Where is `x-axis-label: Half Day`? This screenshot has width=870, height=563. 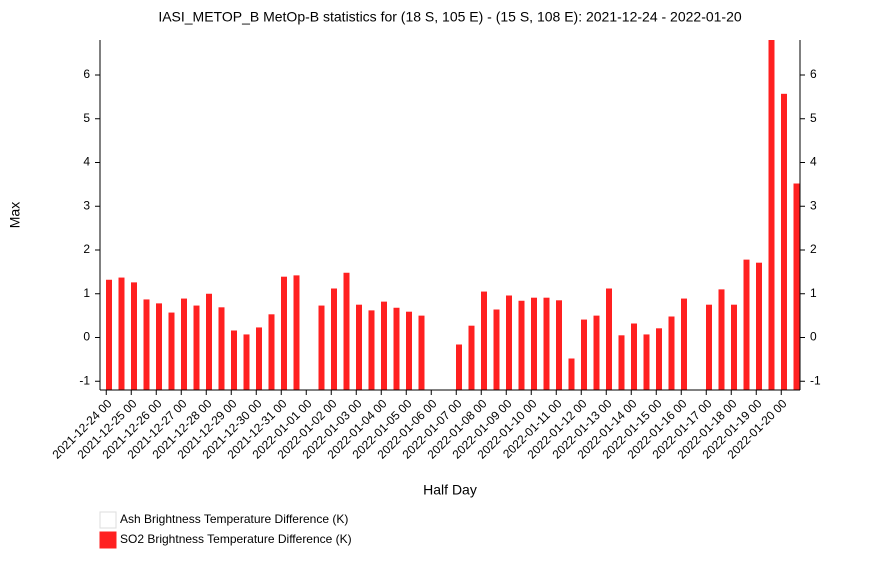 x-axis-label: Half Day is located at coordinates (450, 490).